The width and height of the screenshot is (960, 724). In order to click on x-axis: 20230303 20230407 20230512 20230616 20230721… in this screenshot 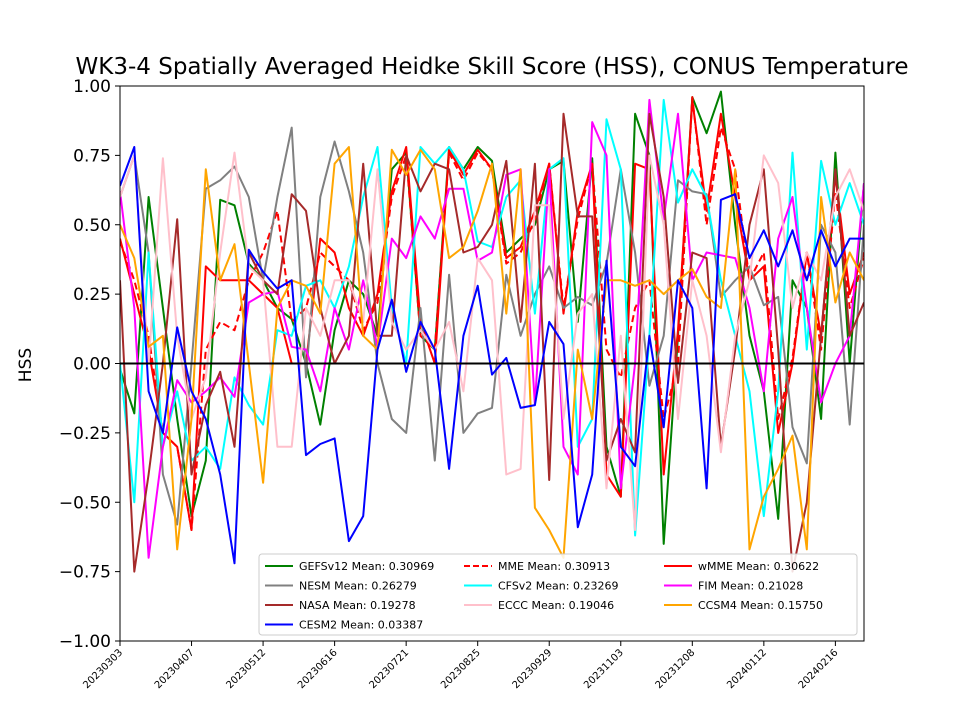, I will do `click(461, 666)`.